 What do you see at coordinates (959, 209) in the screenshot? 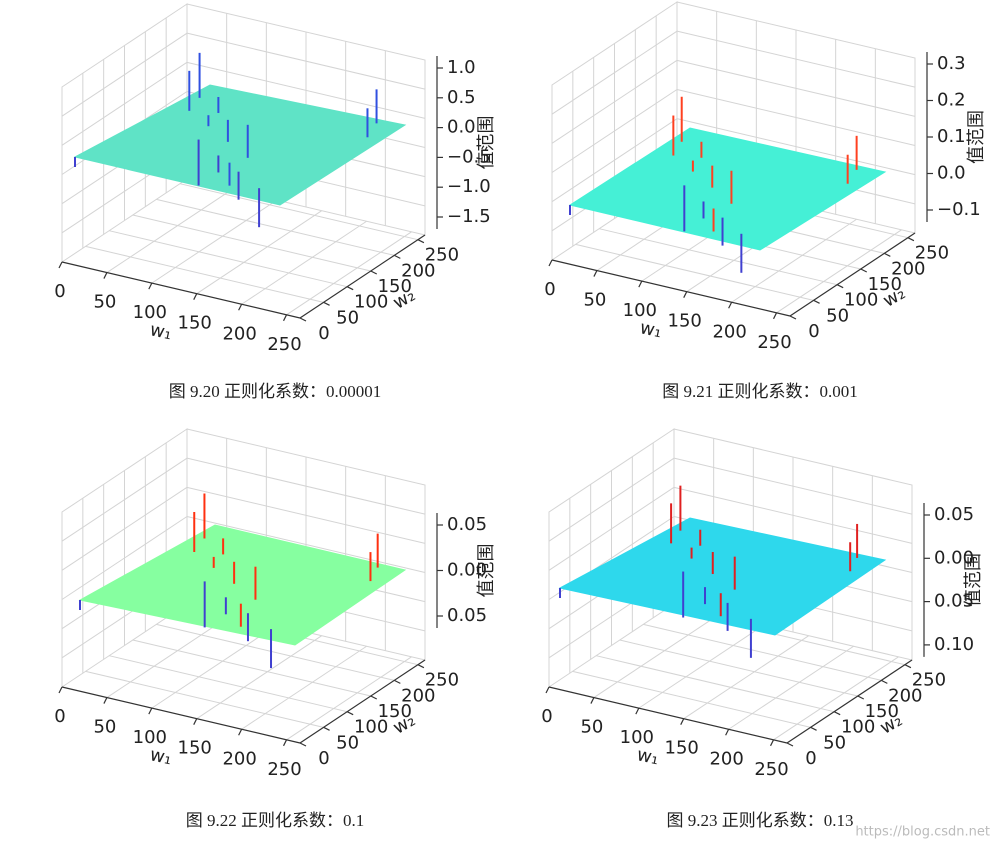
I see `z-tick-label: −0.1` at bounding box center [959, 209].